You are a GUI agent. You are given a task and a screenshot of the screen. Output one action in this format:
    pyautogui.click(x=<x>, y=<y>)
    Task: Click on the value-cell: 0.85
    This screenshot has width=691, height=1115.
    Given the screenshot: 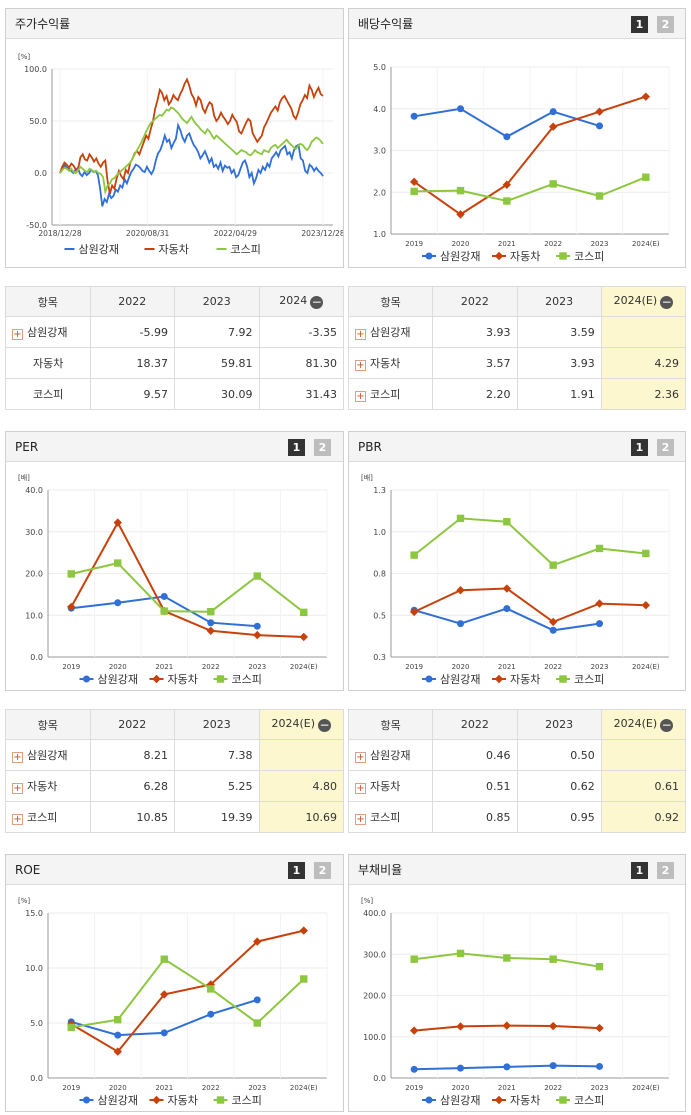 What is the action you would take?
    pyautogui.click(x=475, y=817)
    